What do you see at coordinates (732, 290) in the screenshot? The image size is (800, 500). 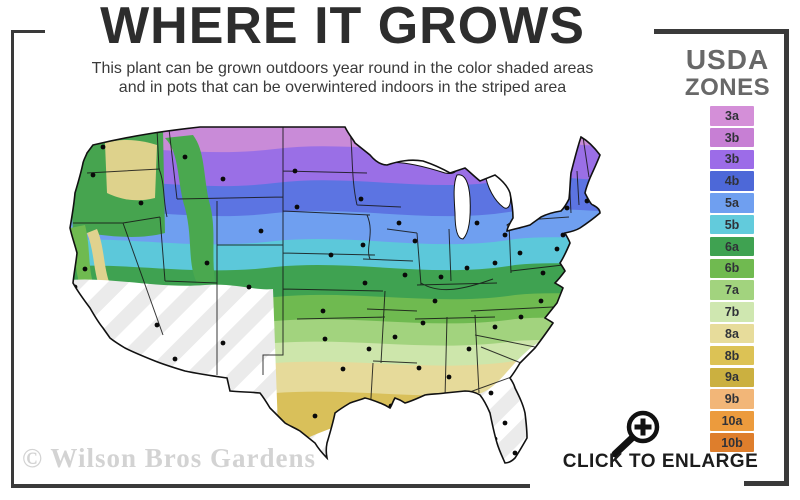 I see `zone-chip-7a: 7a` at bounding box center [732, 290].